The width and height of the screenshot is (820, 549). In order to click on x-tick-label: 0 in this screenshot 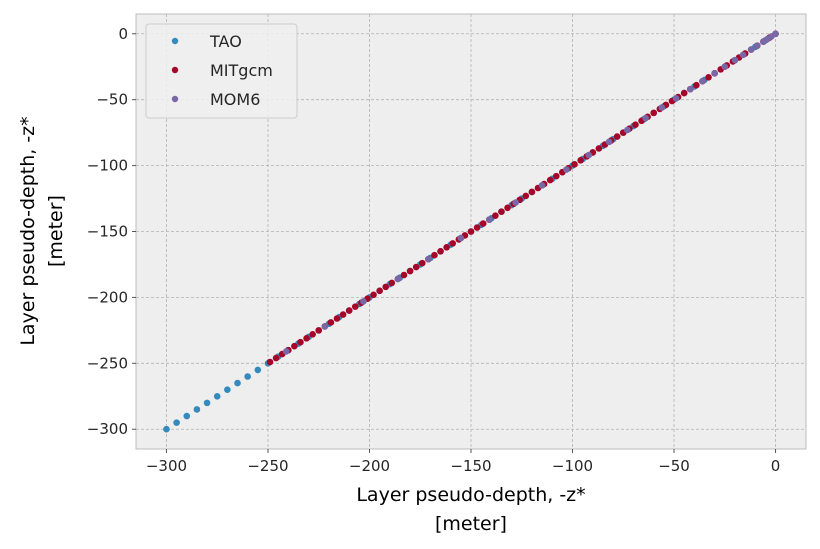, I will do `click(776, 466)`.